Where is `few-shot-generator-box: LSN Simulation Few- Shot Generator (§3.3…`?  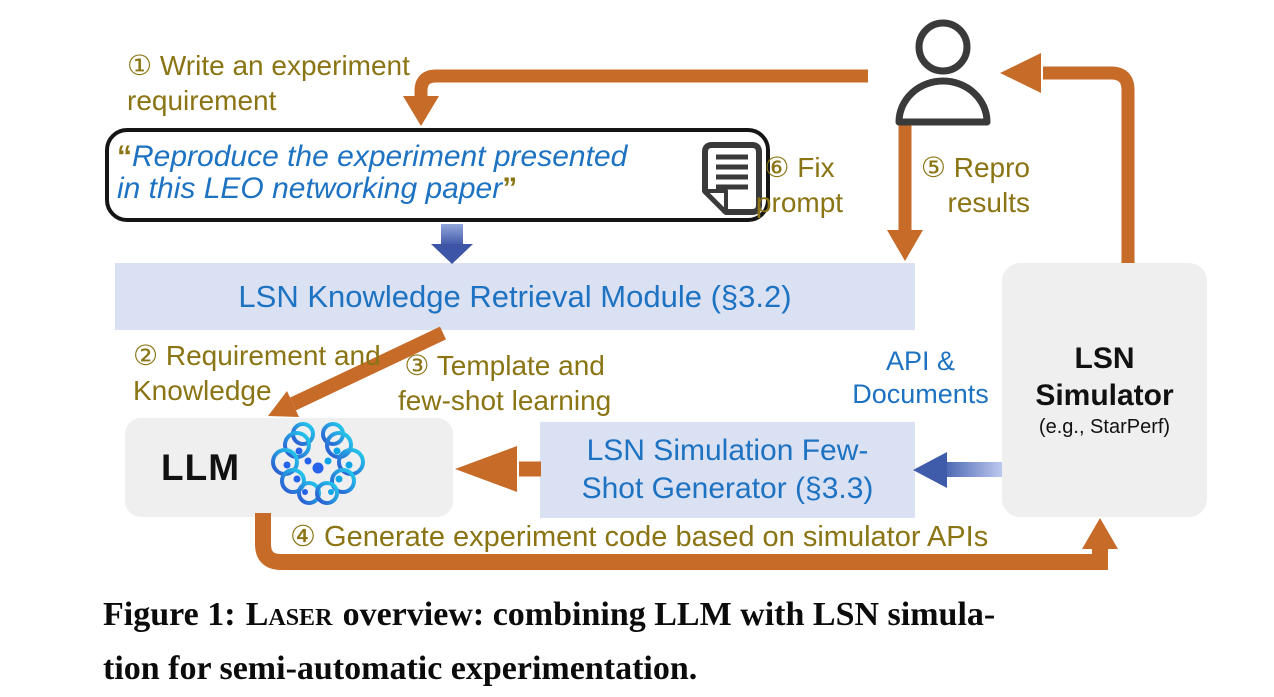
few-shot-generator-box: LSN Simulation Few- Shot Generator (§3.3… is located at coordinates (727, 470).